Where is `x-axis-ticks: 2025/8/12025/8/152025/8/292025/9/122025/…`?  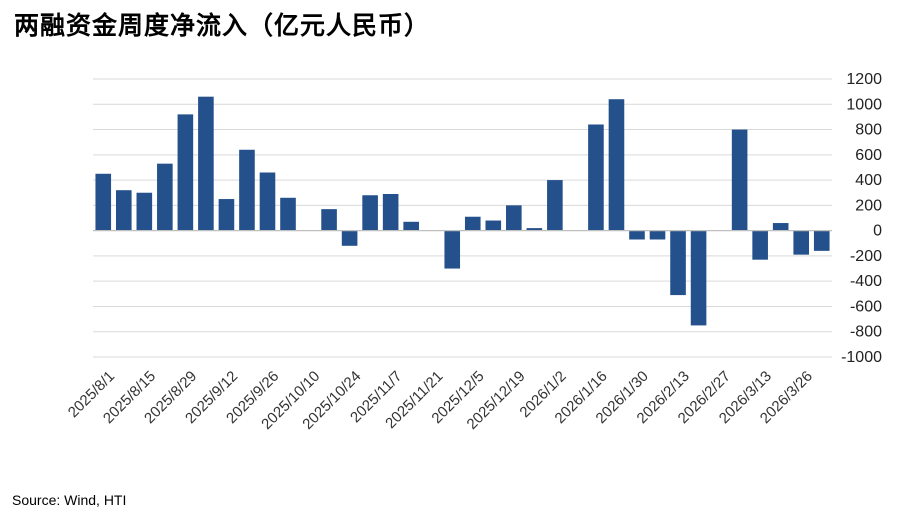 x-axis-ticks: 2025/8/12025/8/152025/8/292025/9/122025/… is located at coordinates (440, 400).